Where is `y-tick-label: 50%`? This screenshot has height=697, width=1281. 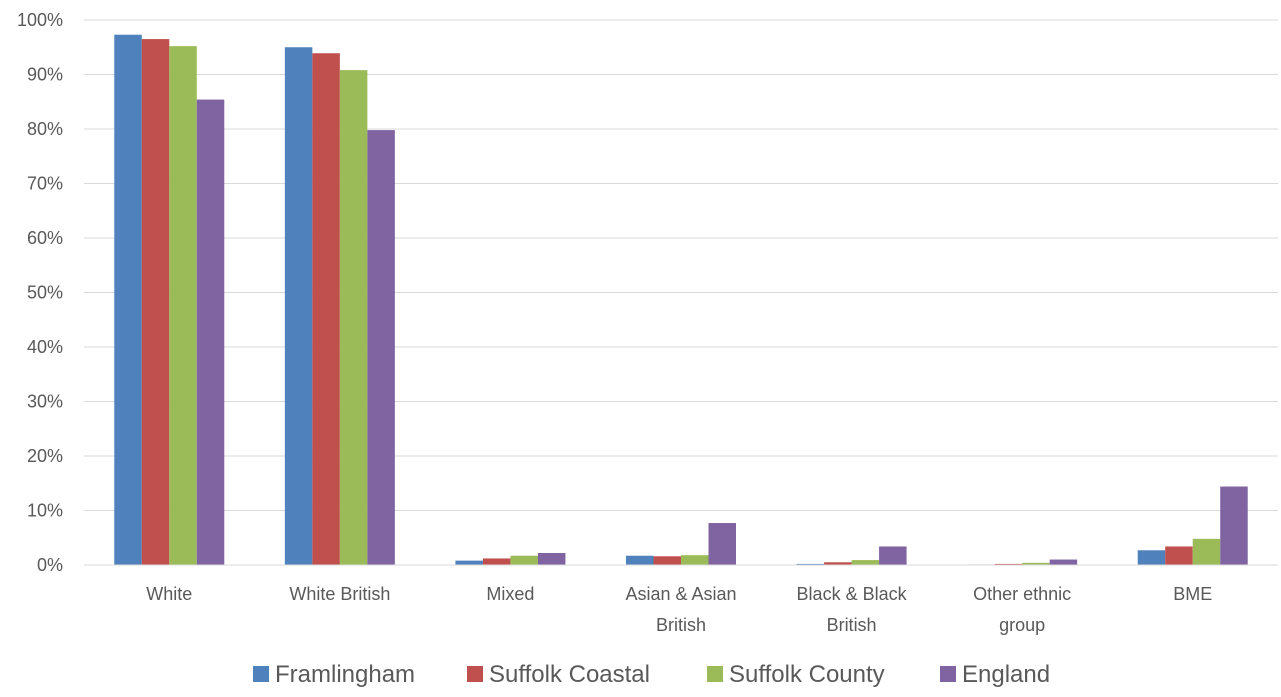
y-tick-label: 50% is located at coordinates (45, 293).